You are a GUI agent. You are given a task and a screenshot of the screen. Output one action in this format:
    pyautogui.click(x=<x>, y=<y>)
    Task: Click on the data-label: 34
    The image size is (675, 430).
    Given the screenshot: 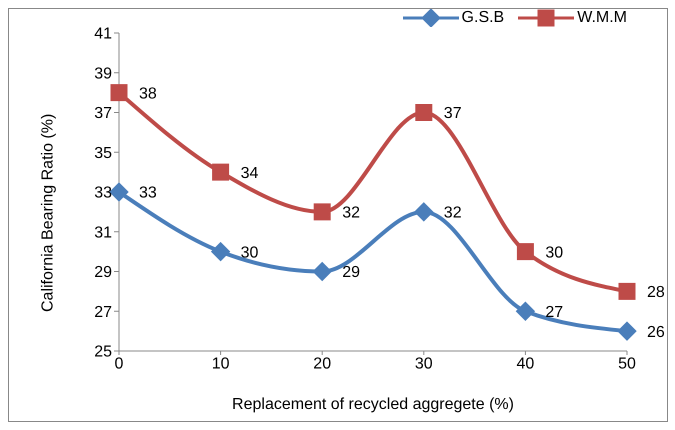 What is the action you would take?
    pyautogui.click(x=249, y=173)
    